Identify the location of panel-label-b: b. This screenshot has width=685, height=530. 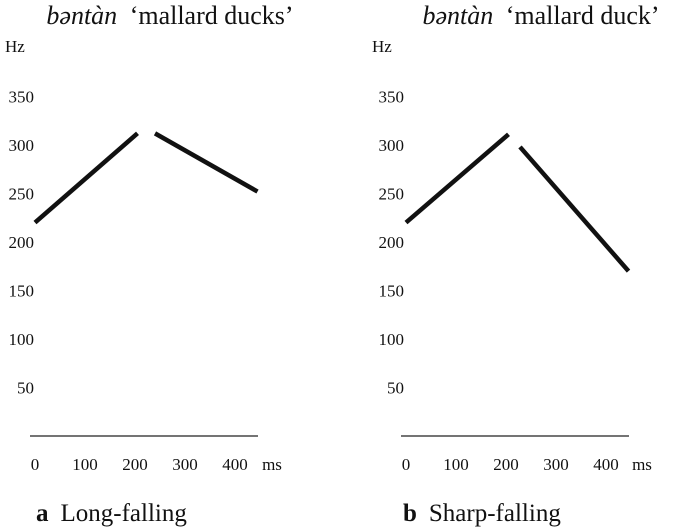
(410, 513).